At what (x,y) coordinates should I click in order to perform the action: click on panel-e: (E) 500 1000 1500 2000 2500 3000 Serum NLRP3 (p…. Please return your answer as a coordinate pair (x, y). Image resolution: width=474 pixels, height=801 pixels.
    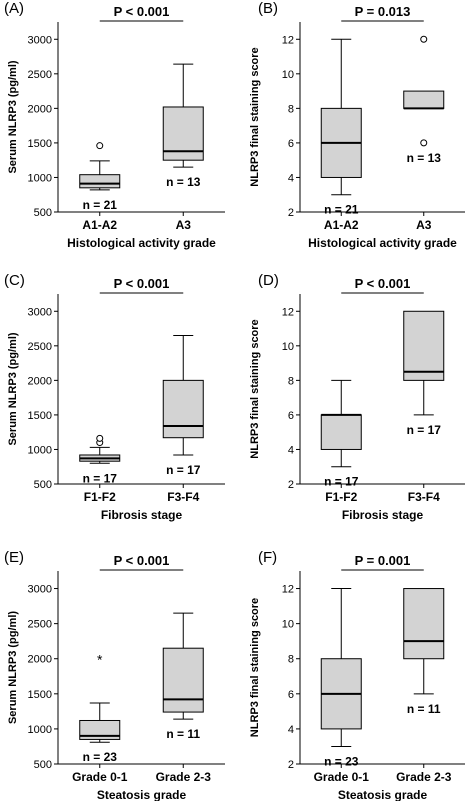
    Looking at the image, I should click on (114, 675).